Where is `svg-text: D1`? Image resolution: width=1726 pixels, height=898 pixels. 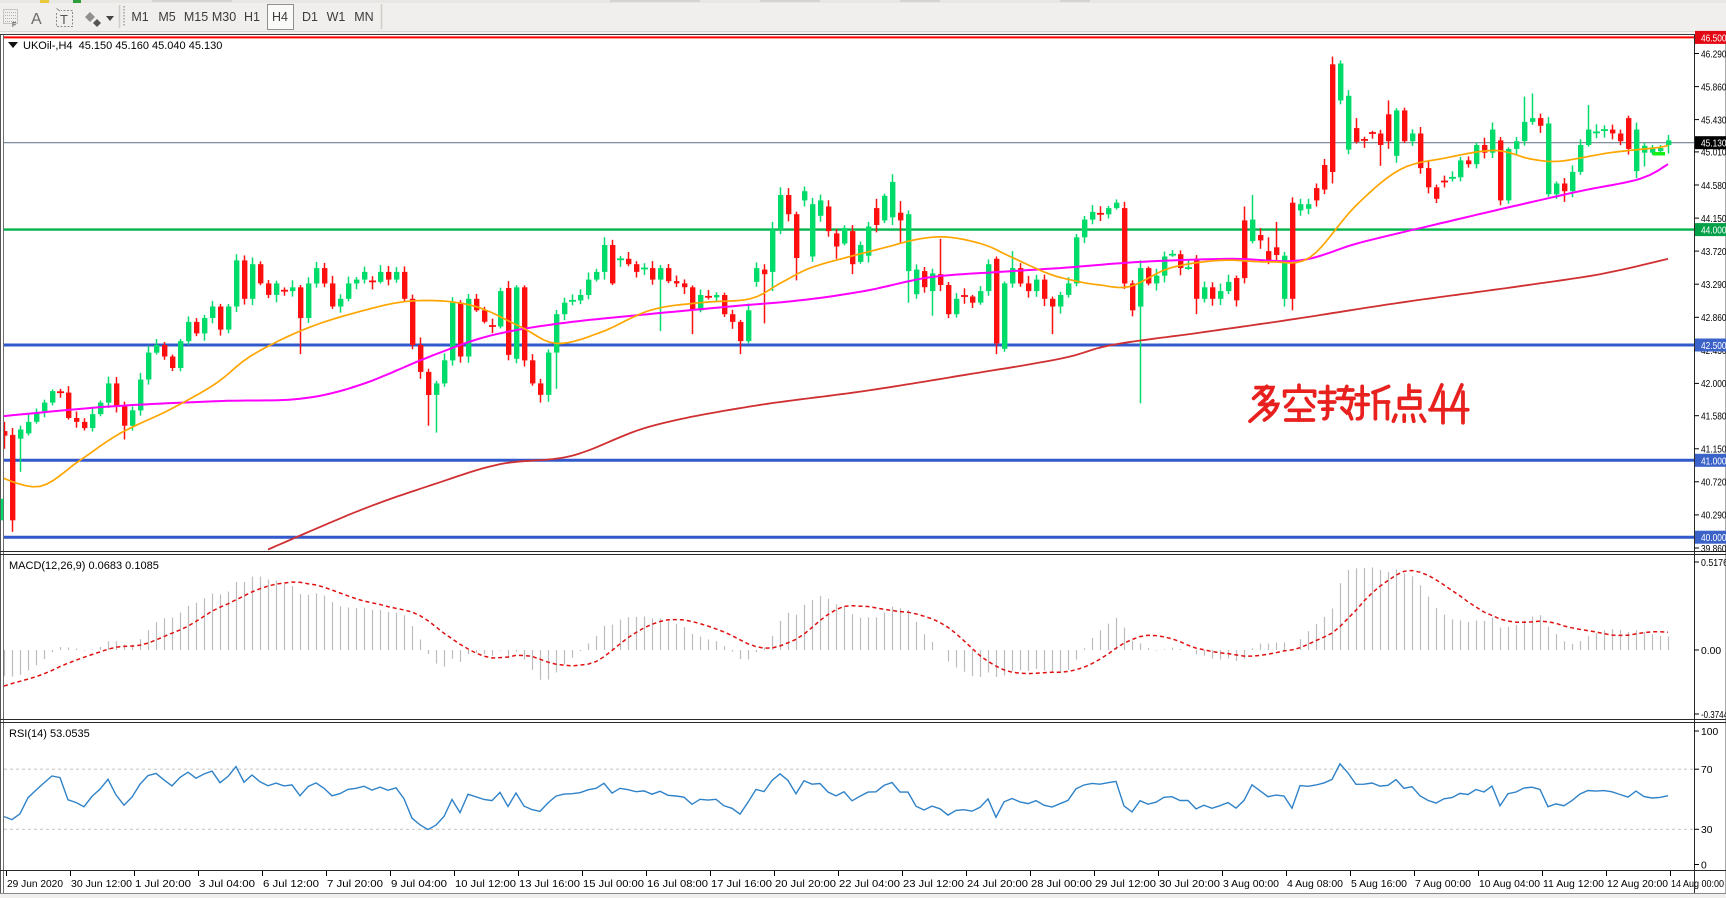 svg-text: D1 is located at coordinates (310, 17).